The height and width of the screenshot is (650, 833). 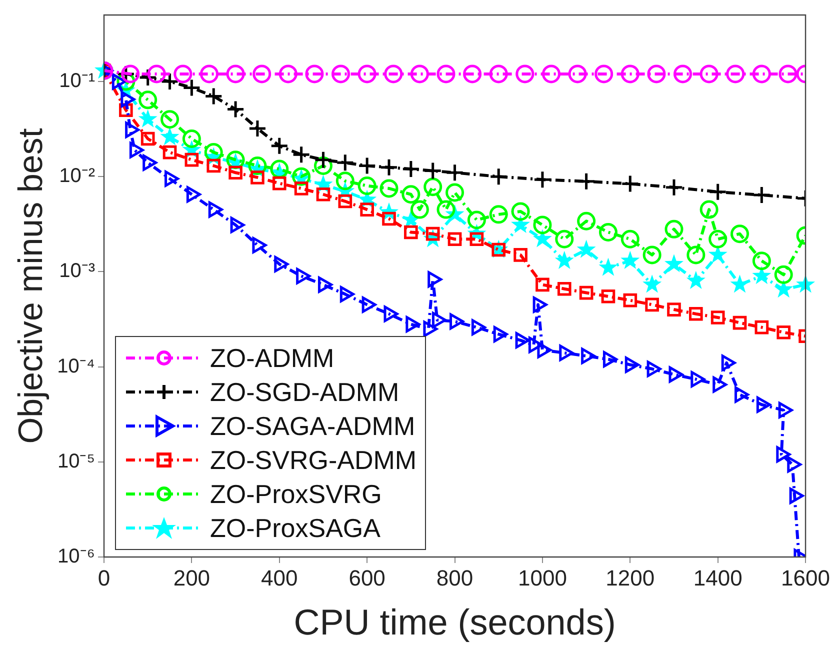 I want to click on legend-label: ZO-ProxSVRG, so click(x=296, y=494).